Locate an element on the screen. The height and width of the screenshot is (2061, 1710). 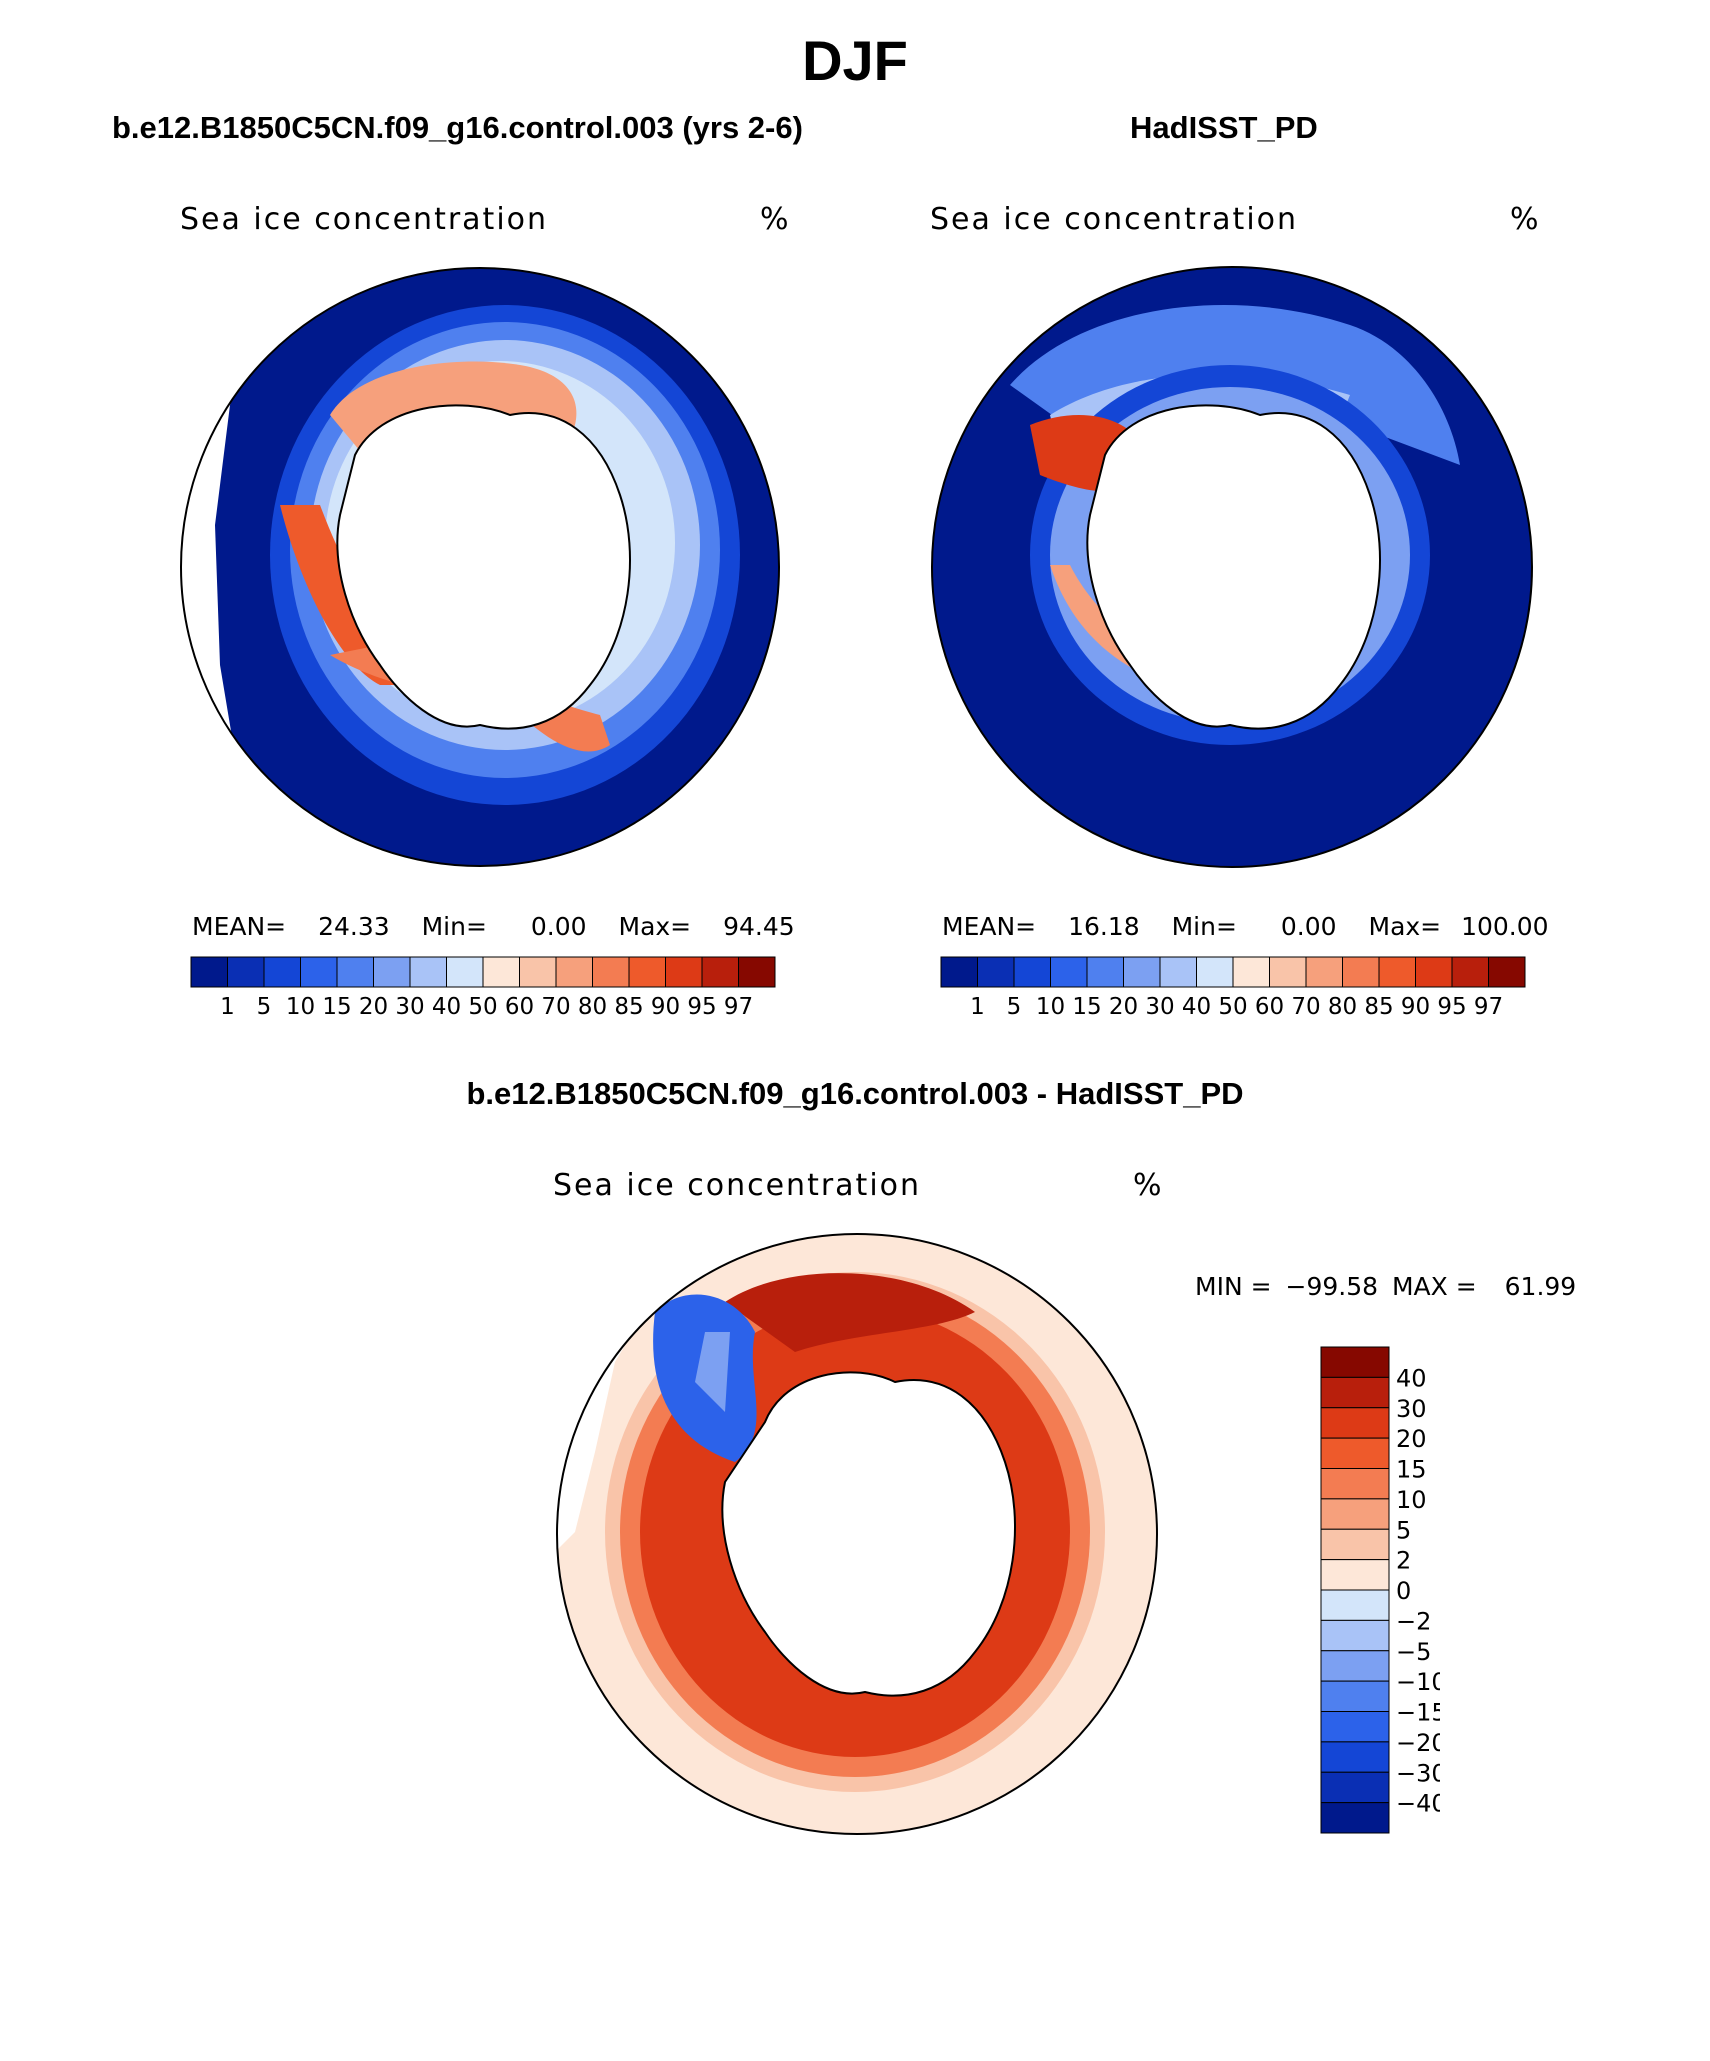
left-colorbar-ticks: 1 5 10 15 20 30 40 50 60 70 80 85 90 95 97 is located at coordinates (486, 1007).